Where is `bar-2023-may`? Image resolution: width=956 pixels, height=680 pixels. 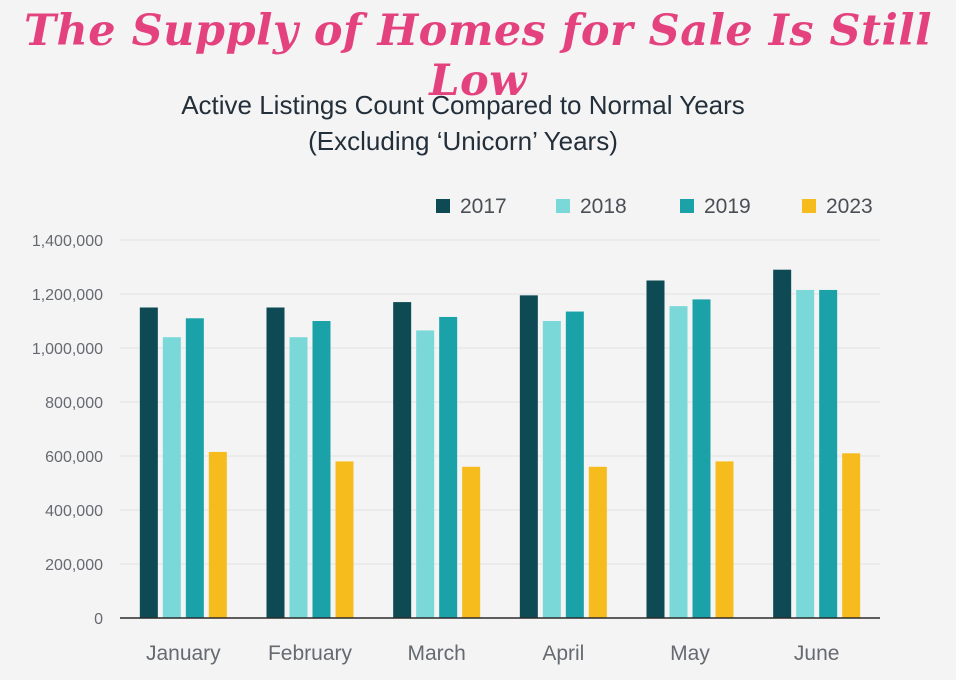
bar-2023-may is located at coordinates (724, 539).